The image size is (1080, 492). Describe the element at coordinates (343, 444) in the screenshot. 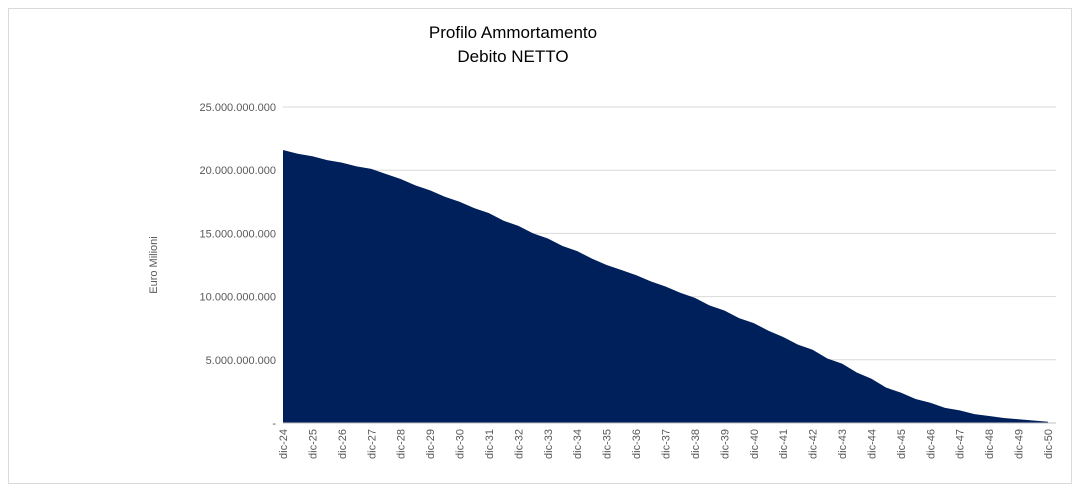

I see `x-tick-label: dic-26` at that location.